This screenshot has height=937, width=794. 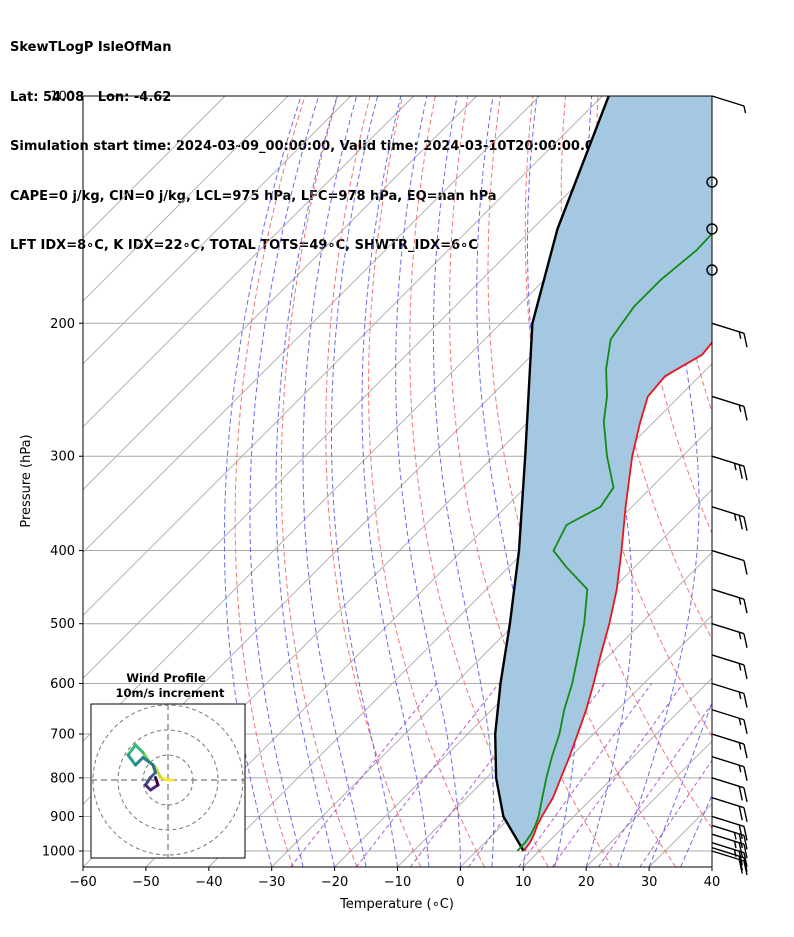 What do you see at coordinates (396, 904) in the screenshot?
I see `x-axis-label: Temperature (∘C)` at bounding box center [396, 904].